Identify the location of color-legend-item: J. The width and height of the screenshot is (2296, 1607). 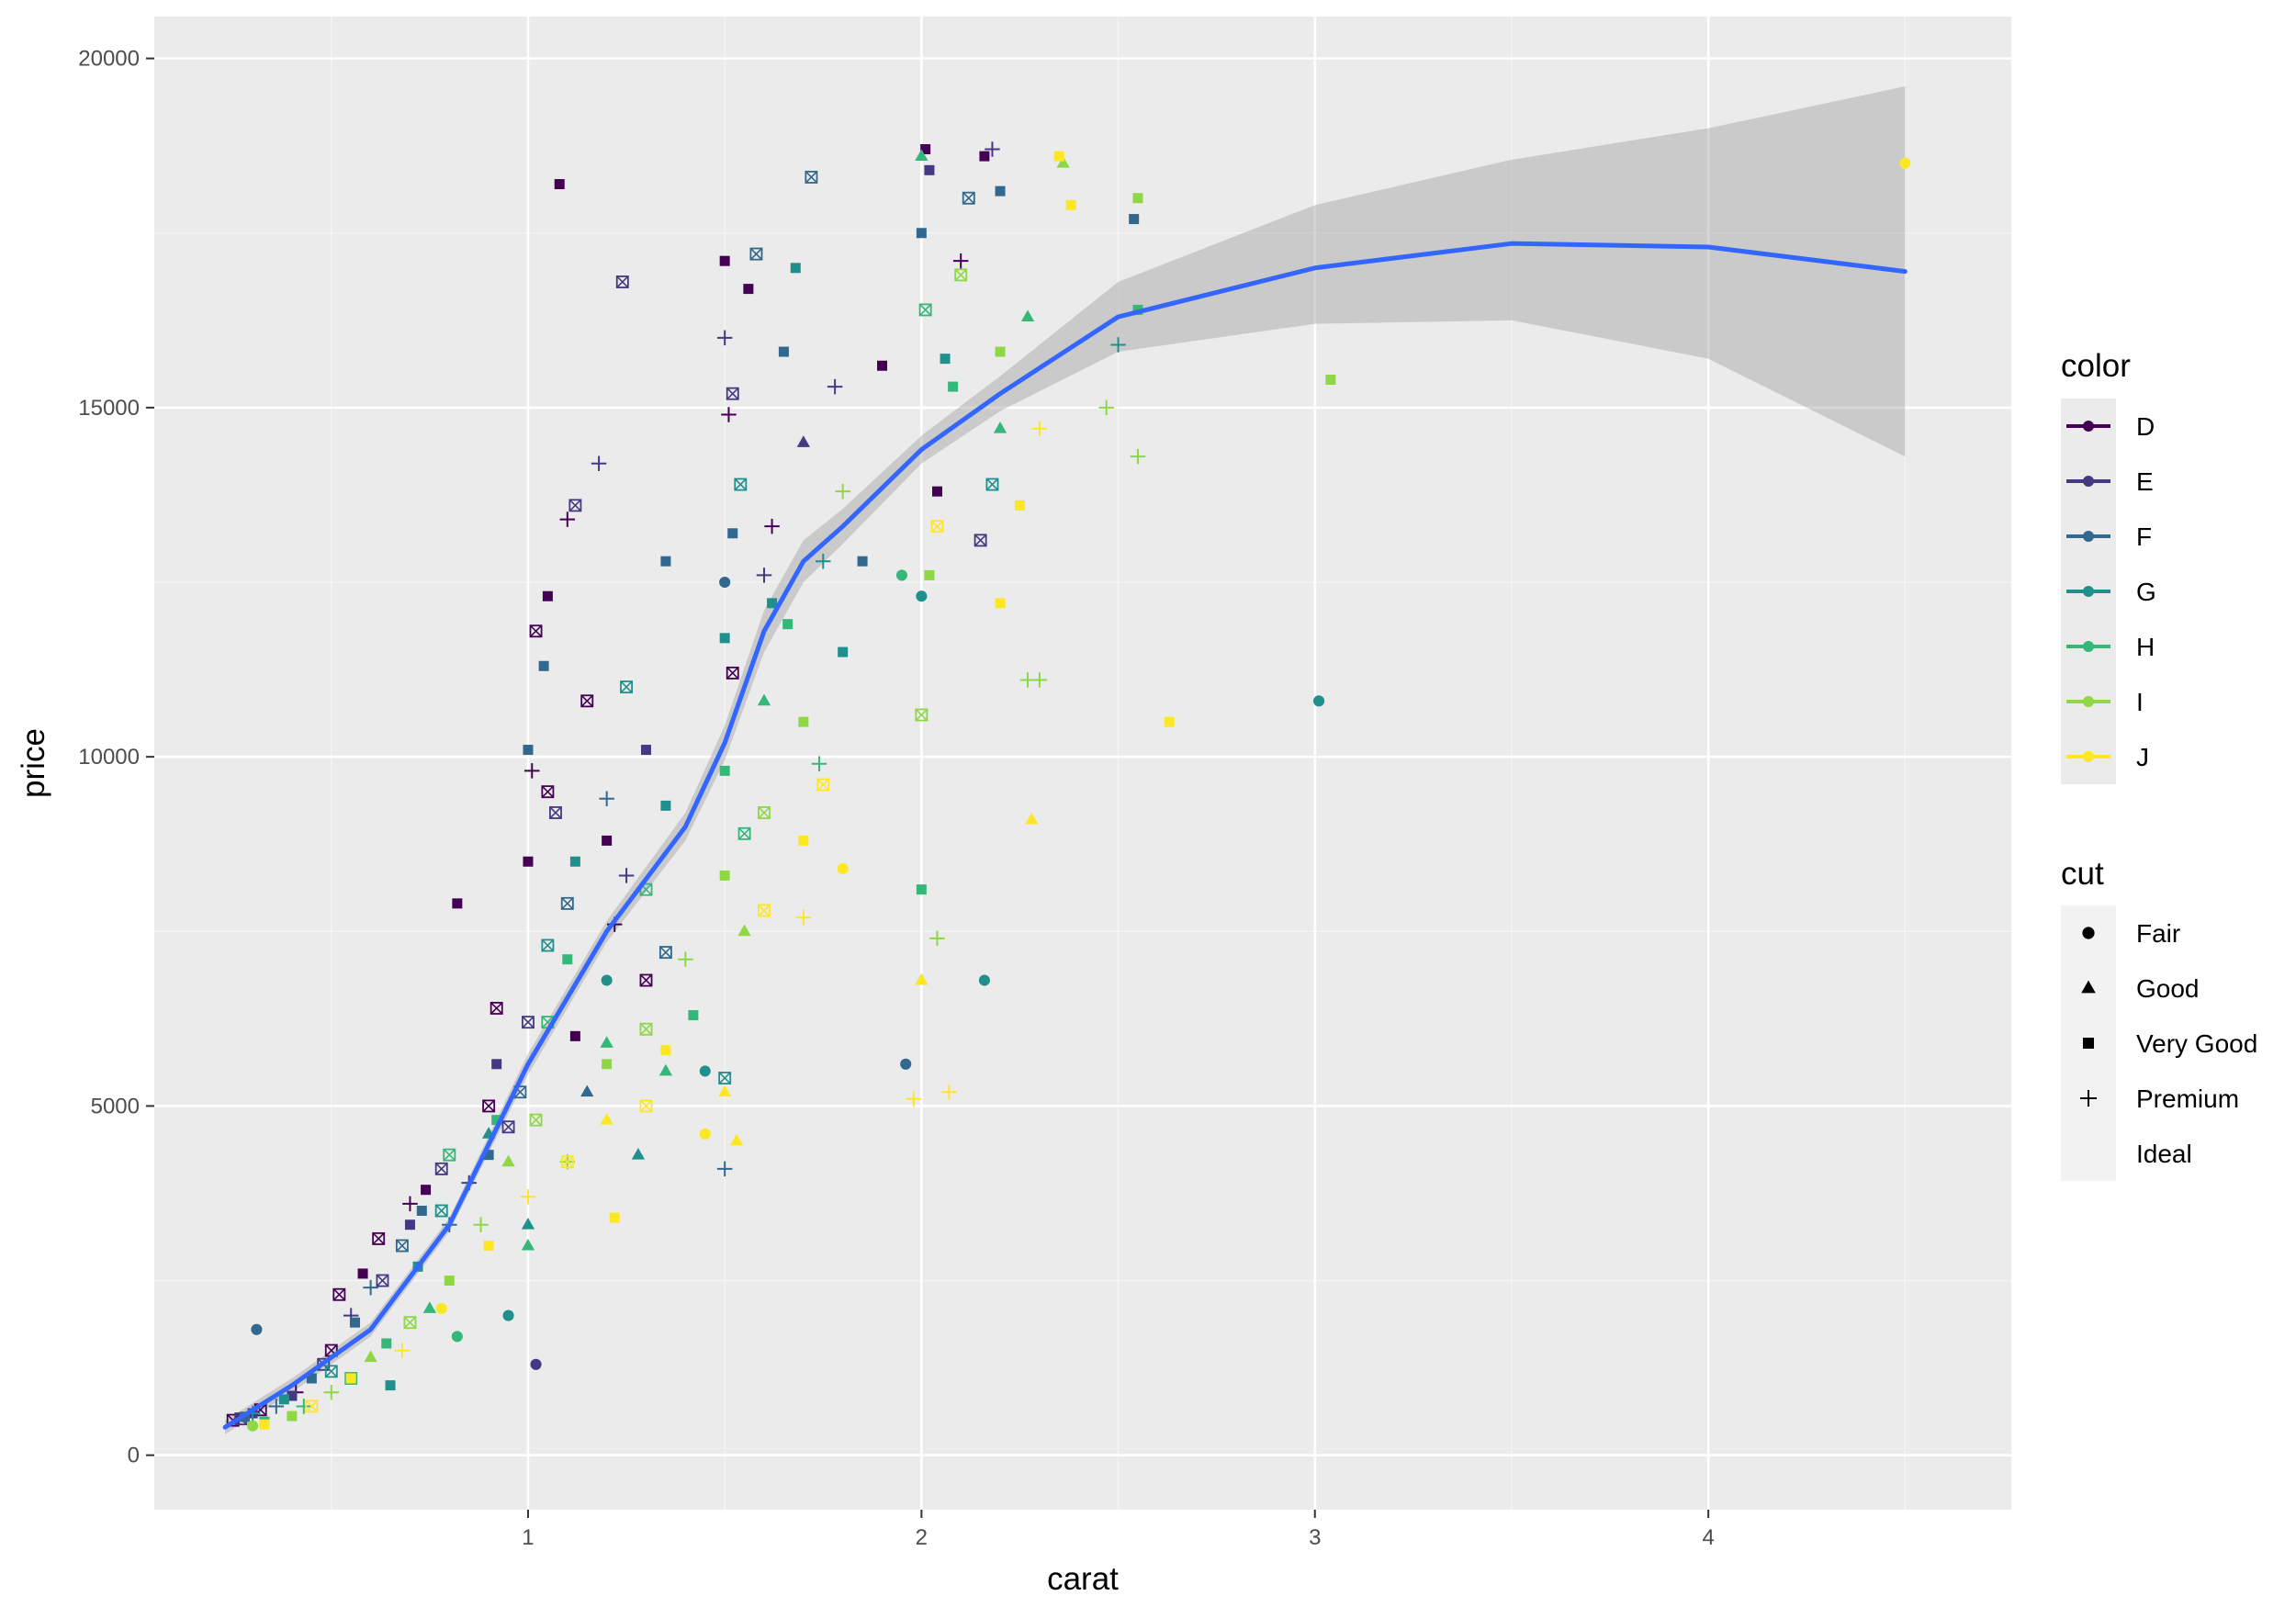
(2107, 757).